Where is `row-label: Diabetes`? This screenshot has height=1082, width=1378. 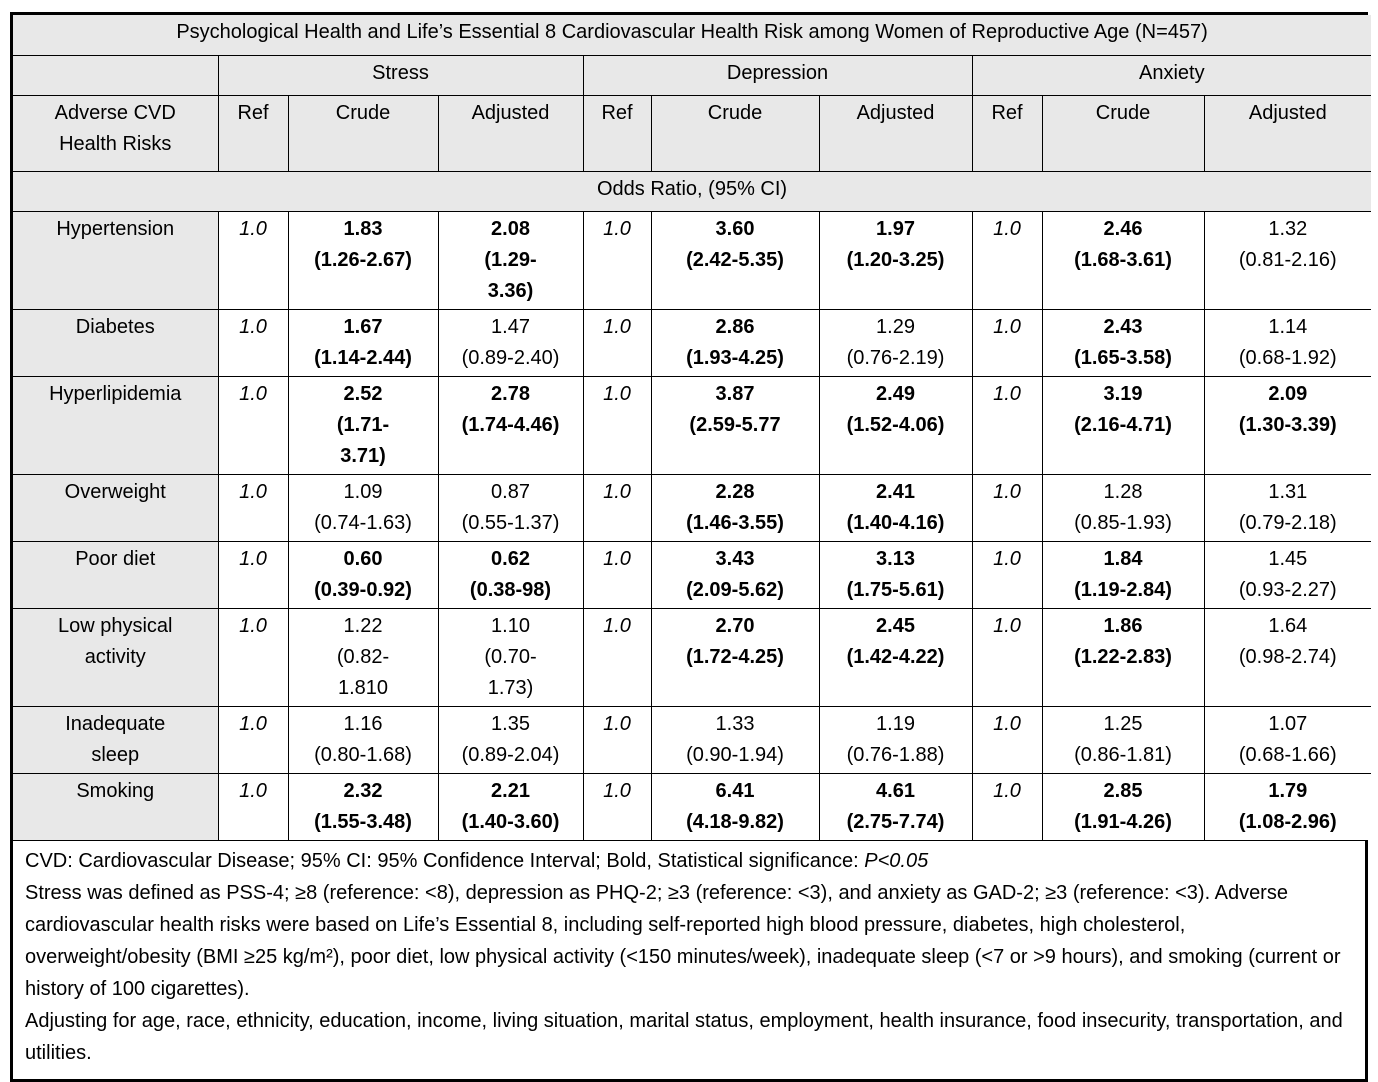
row-label: Diabetes is located at coordinates (115, 342).